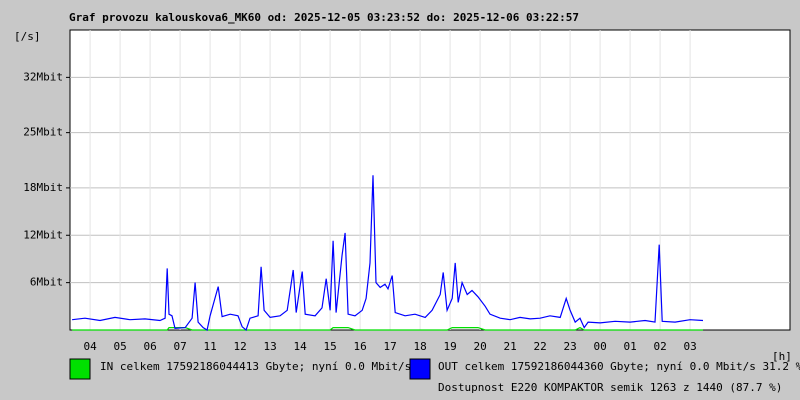  Describe the element at coordinates (782, 356) in the screenshot. I see `x-axis-label: [h]` at that location.